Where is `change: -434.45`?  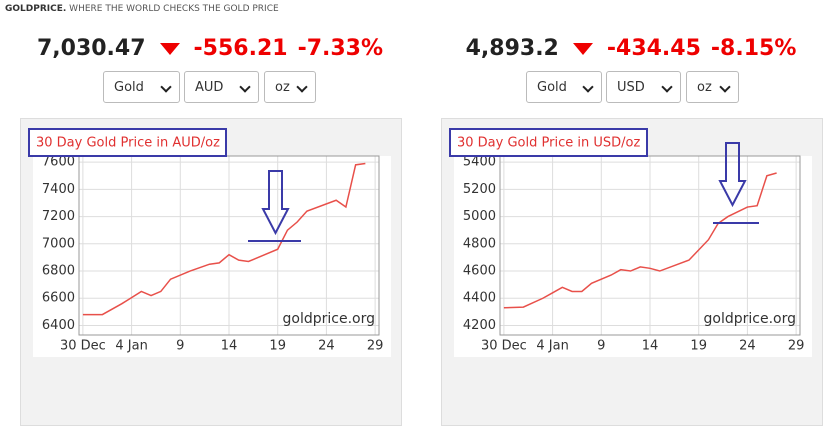
change: -434.45 is located at coordinates (653, 48).